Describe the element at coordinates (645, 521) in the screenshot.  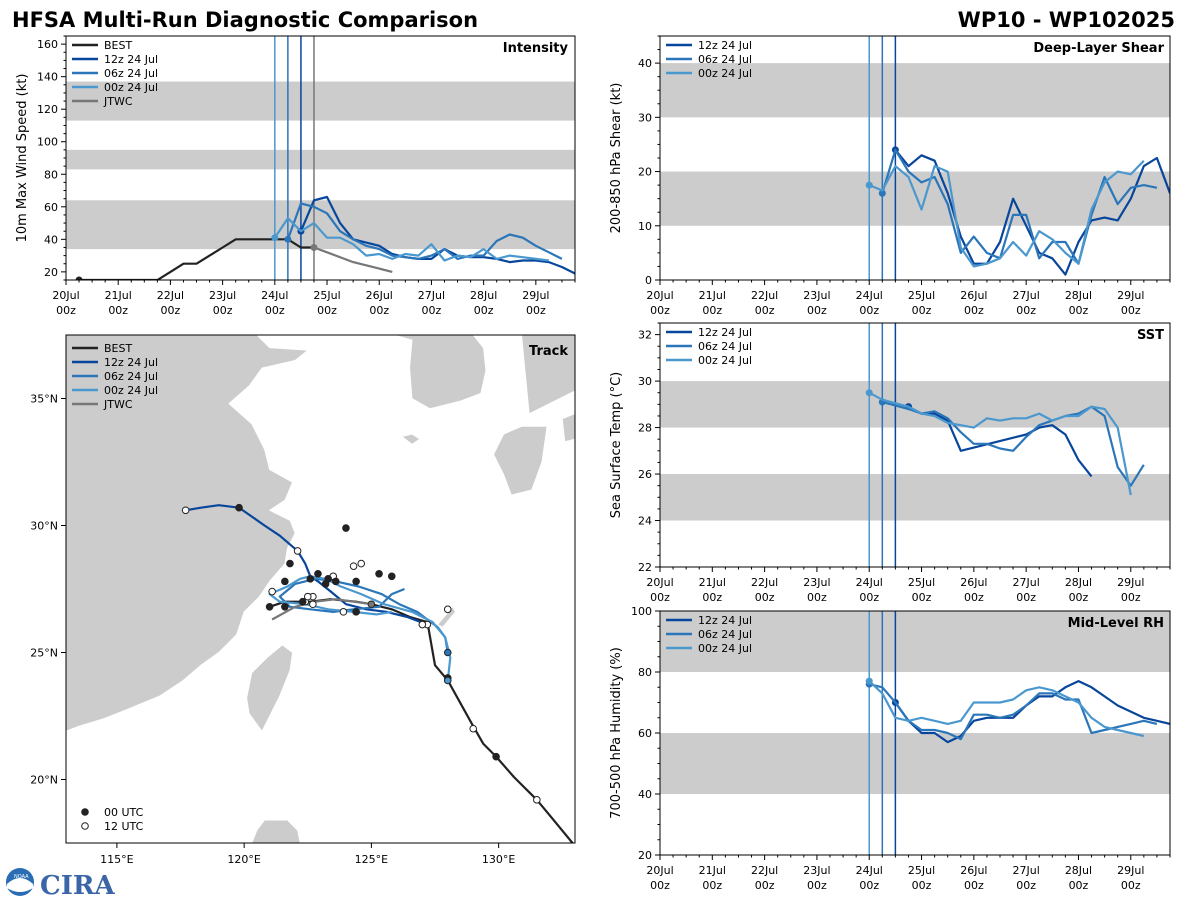
I see `sst-y-tick-label: 24` at that location.